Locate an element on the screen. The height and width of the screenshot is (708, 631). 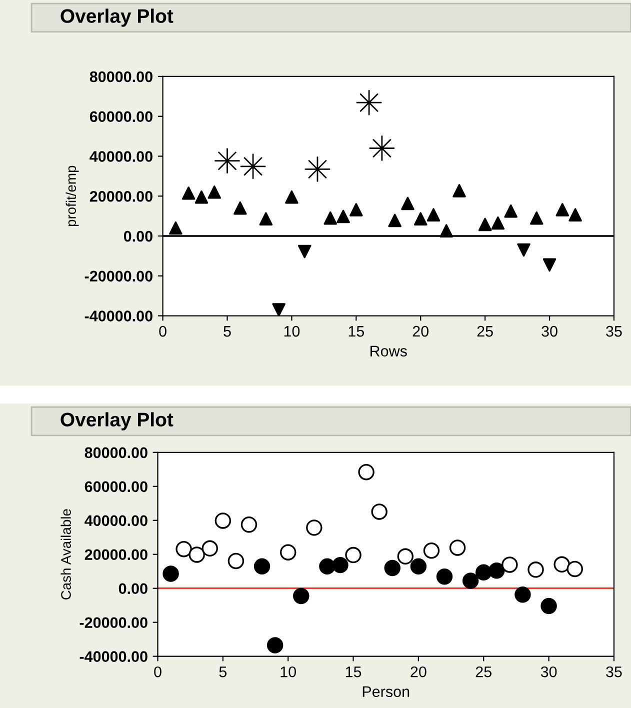
y-axis-title: Cash Available is located at coordinates (65, 554).